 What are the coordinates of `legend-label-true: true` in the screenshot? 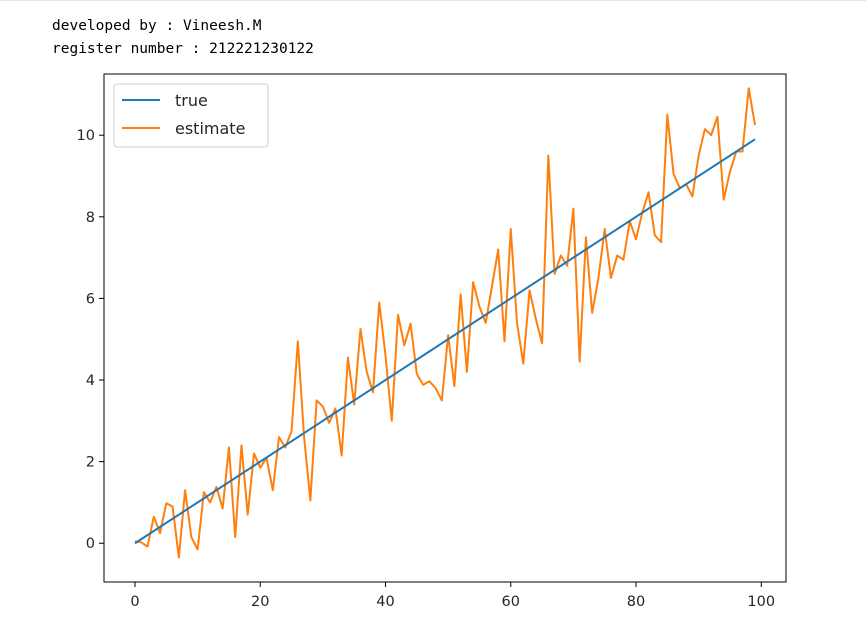 It's located at (191, 100).